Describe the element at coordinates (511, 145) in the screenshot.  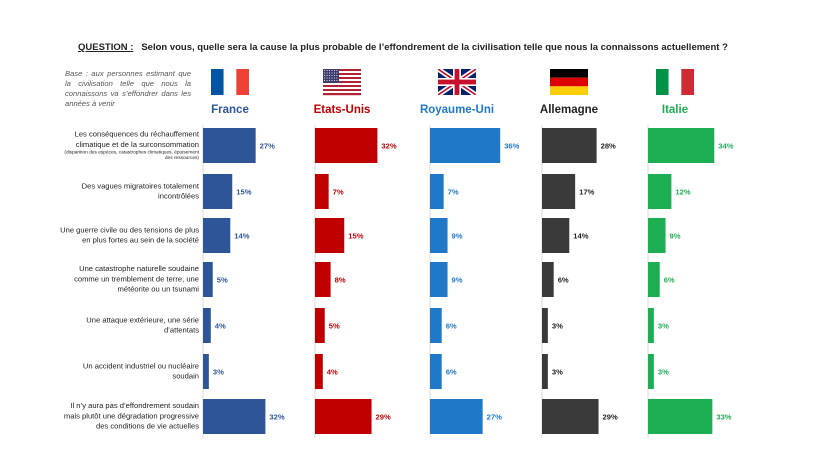
I see `value-label: 36%` at that location.